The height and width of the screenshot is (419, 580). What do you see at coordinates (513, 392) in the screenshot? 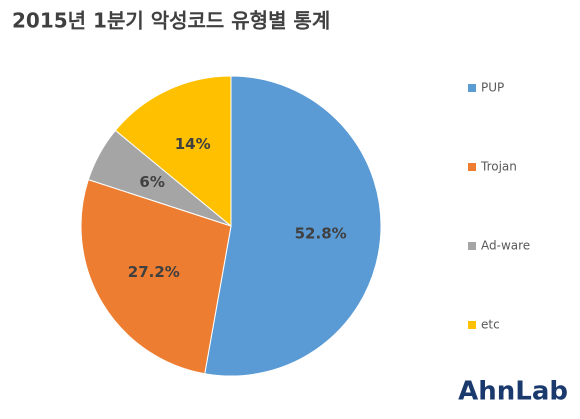
I see `logo: AhnLab` at bounding box center [513, 392].